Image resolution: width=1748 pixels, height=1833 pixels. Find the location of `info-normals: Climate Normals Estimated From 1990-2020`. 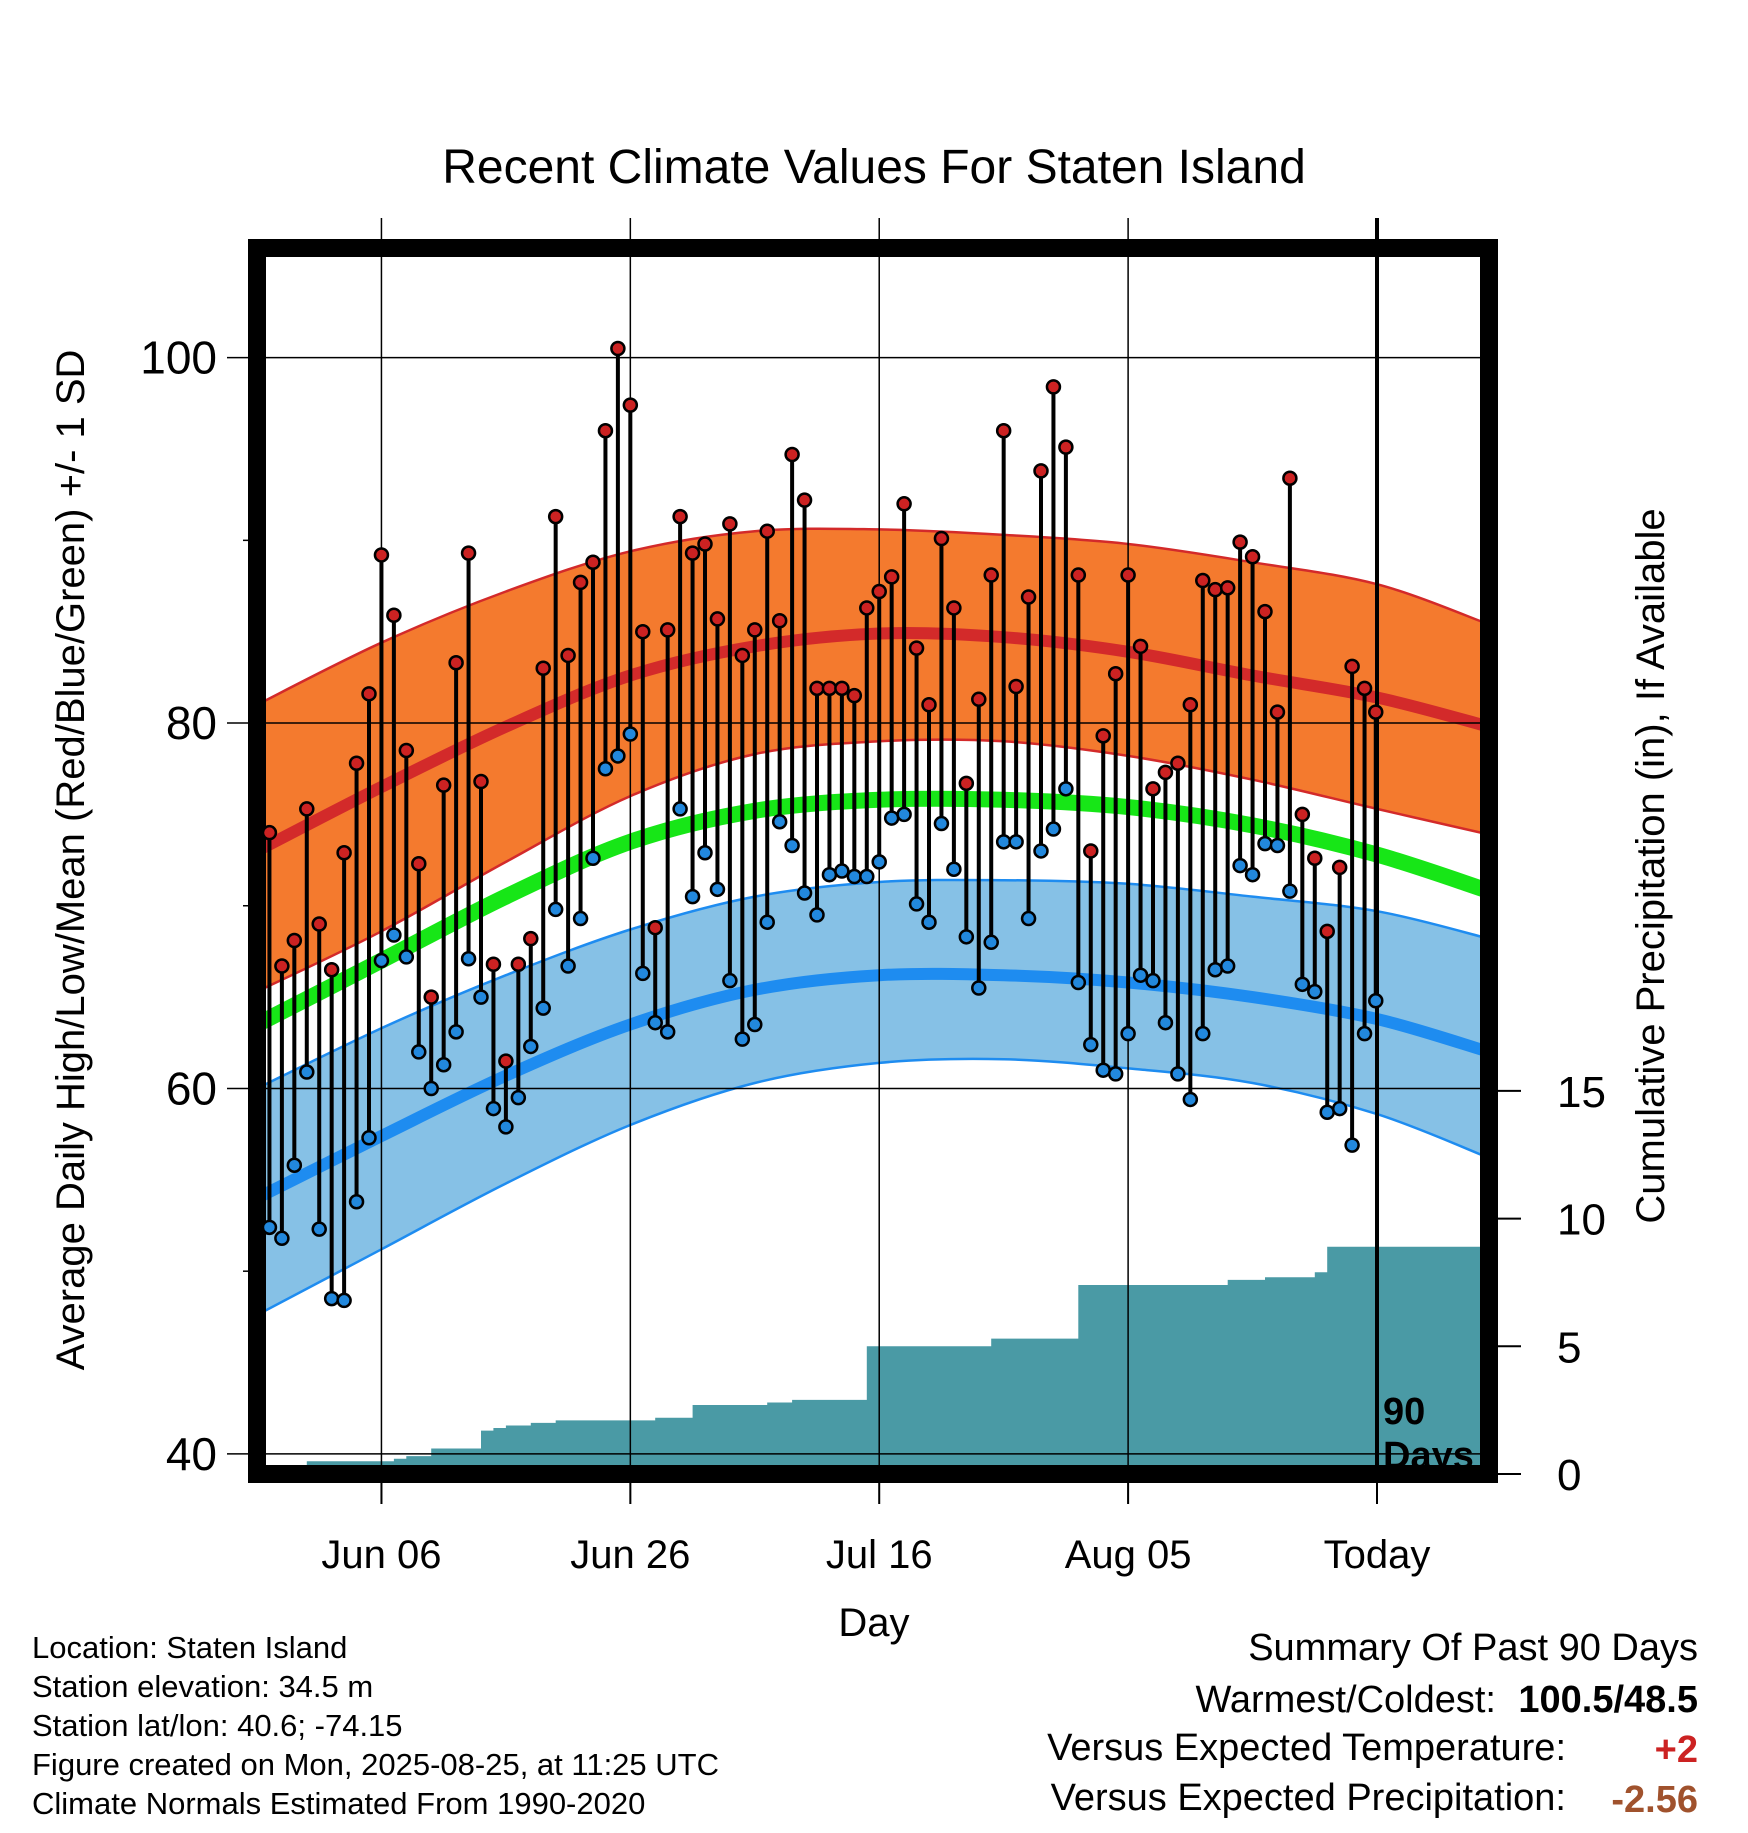

info-normals: Climate Normals Estimated From 1990-2020 is located at coordinates (338, 1803).